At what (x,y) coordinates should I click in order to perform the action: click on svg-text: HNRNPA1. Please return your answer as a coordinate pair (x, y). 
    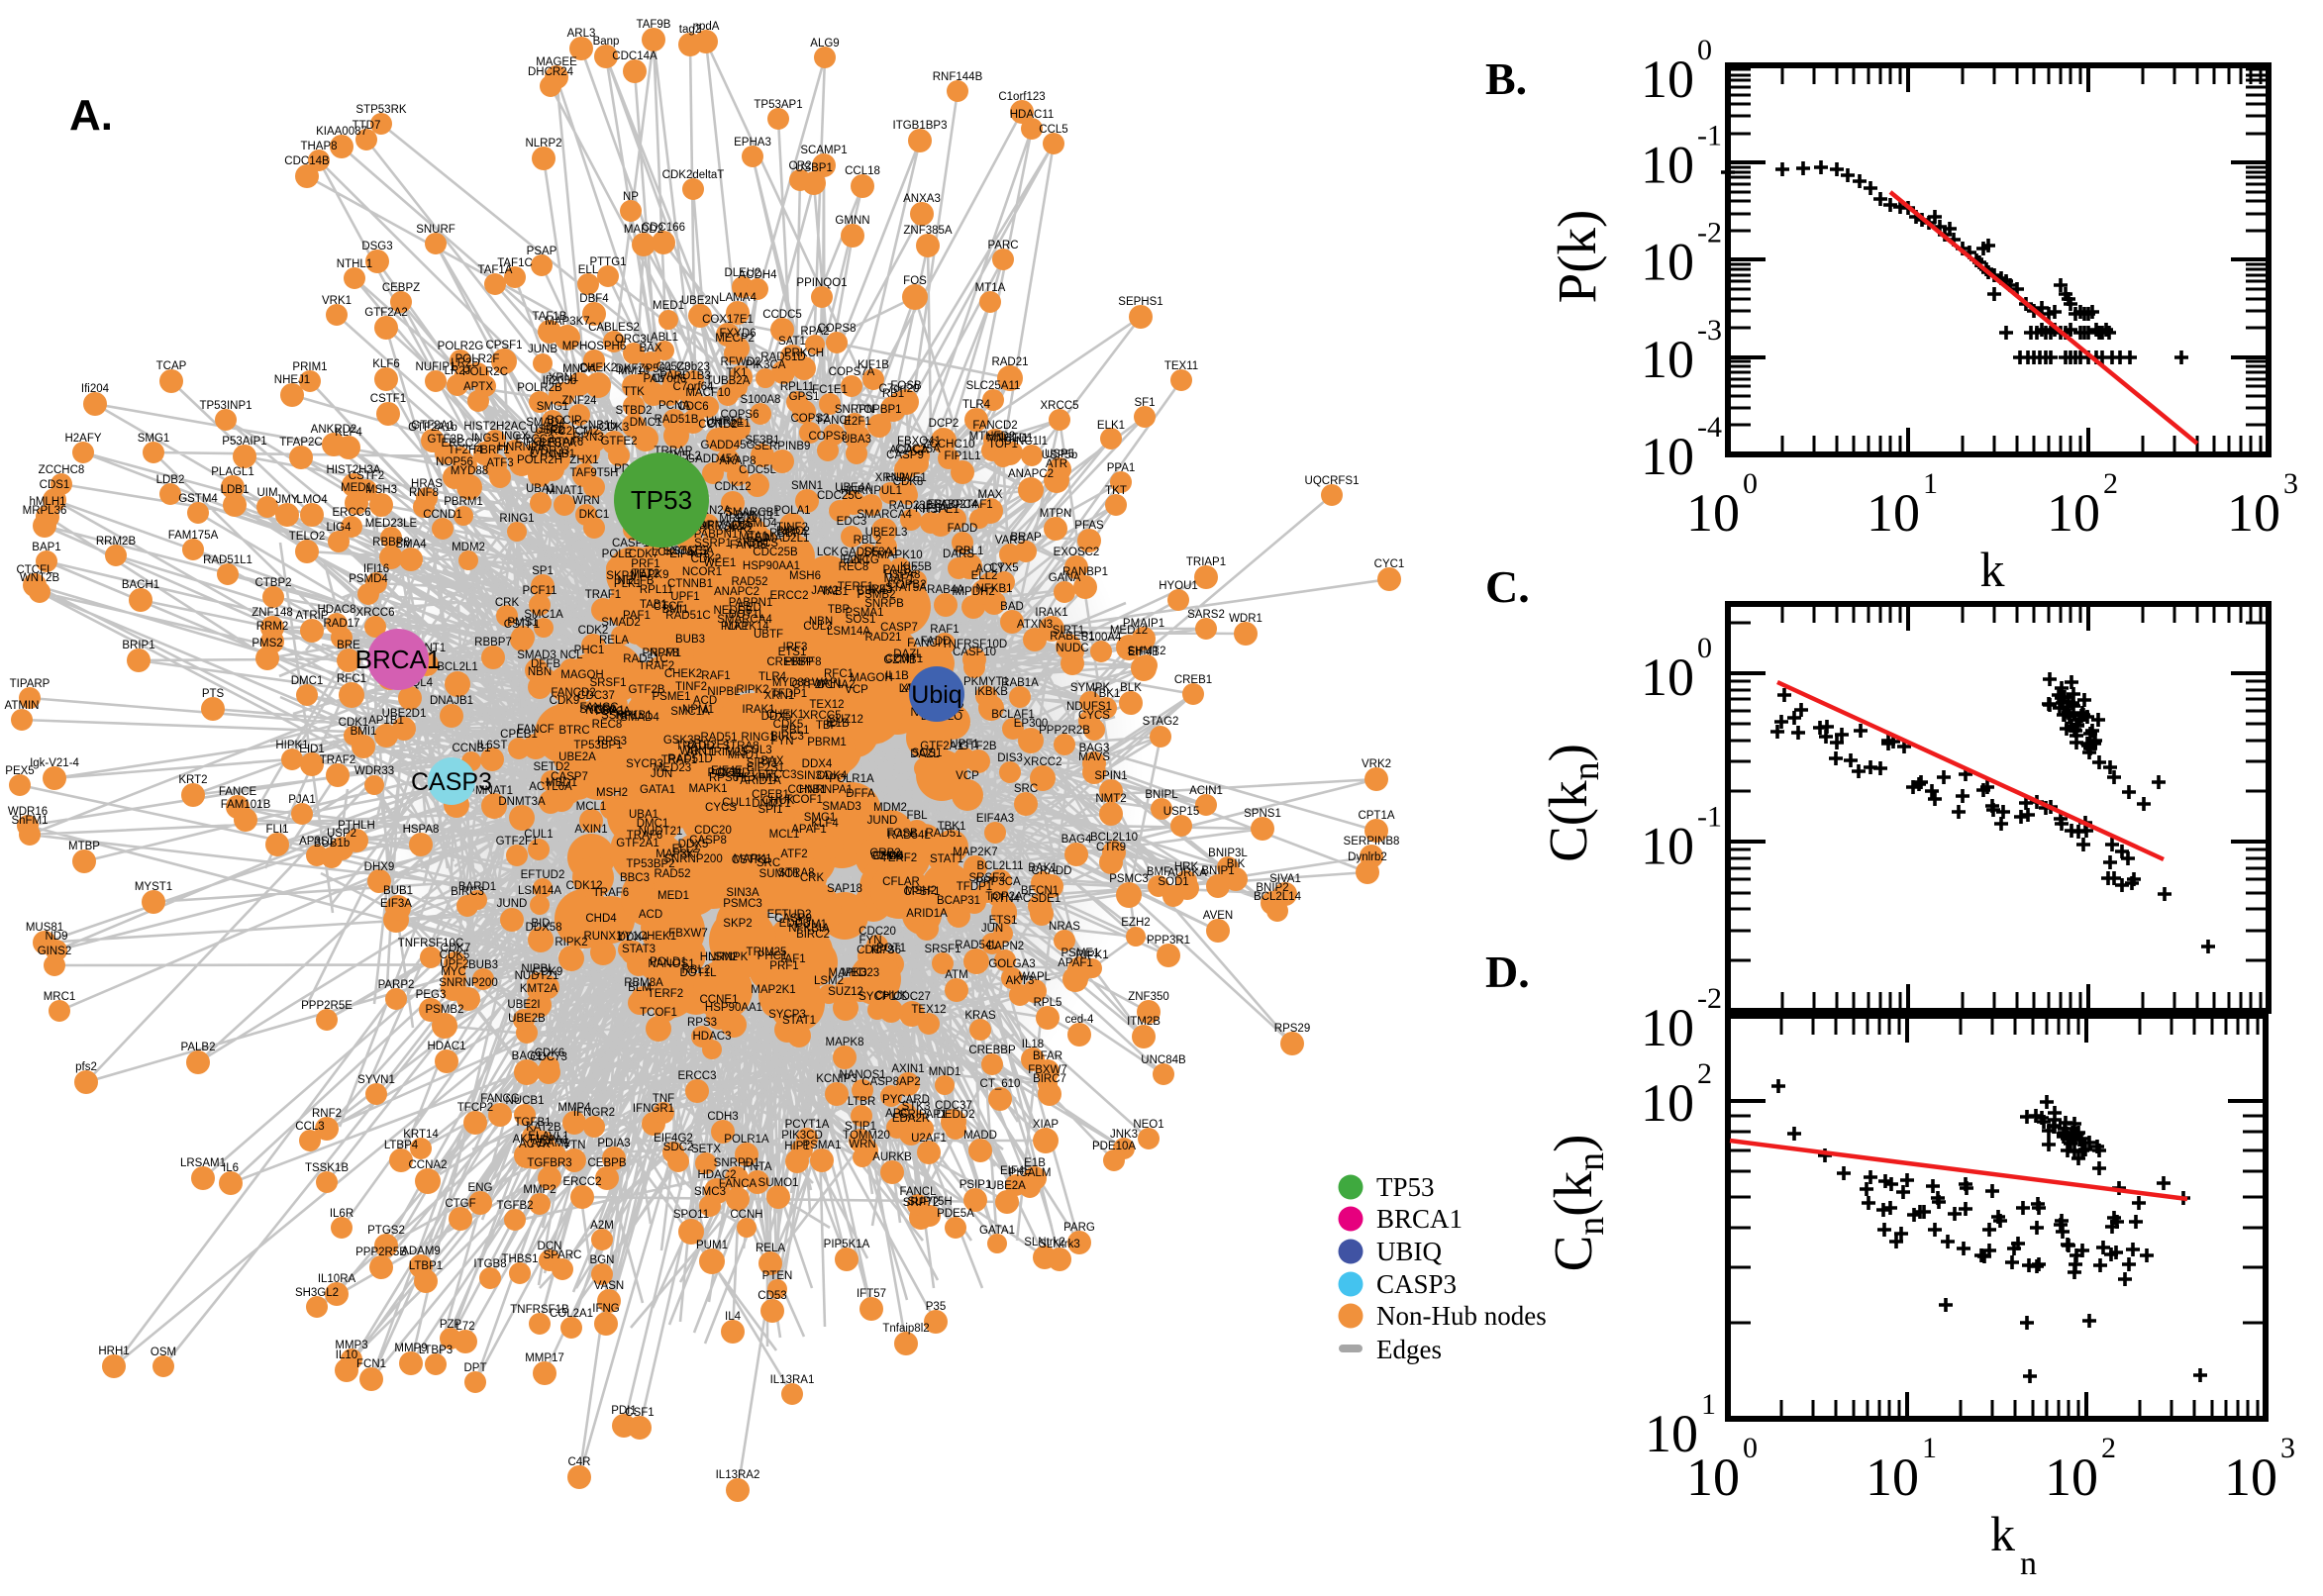
    Looking at the image, I should click on (826, 790).